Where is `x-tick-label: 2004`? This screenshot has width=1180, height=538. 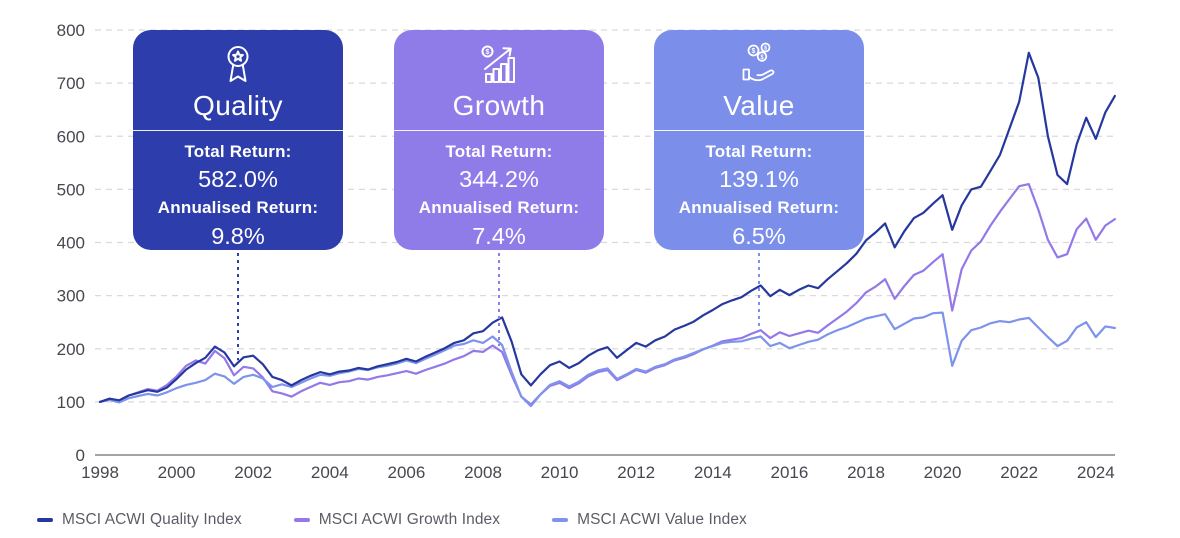 x-tick-label: 2004 is located at coordinates (330, 472).